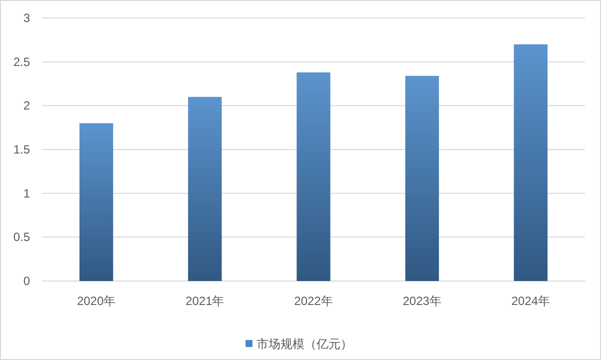  What do you see at coordinates (26, 281) in the screenshot?
I see `y-tick-label: 0` at bounding box center [26, 281].